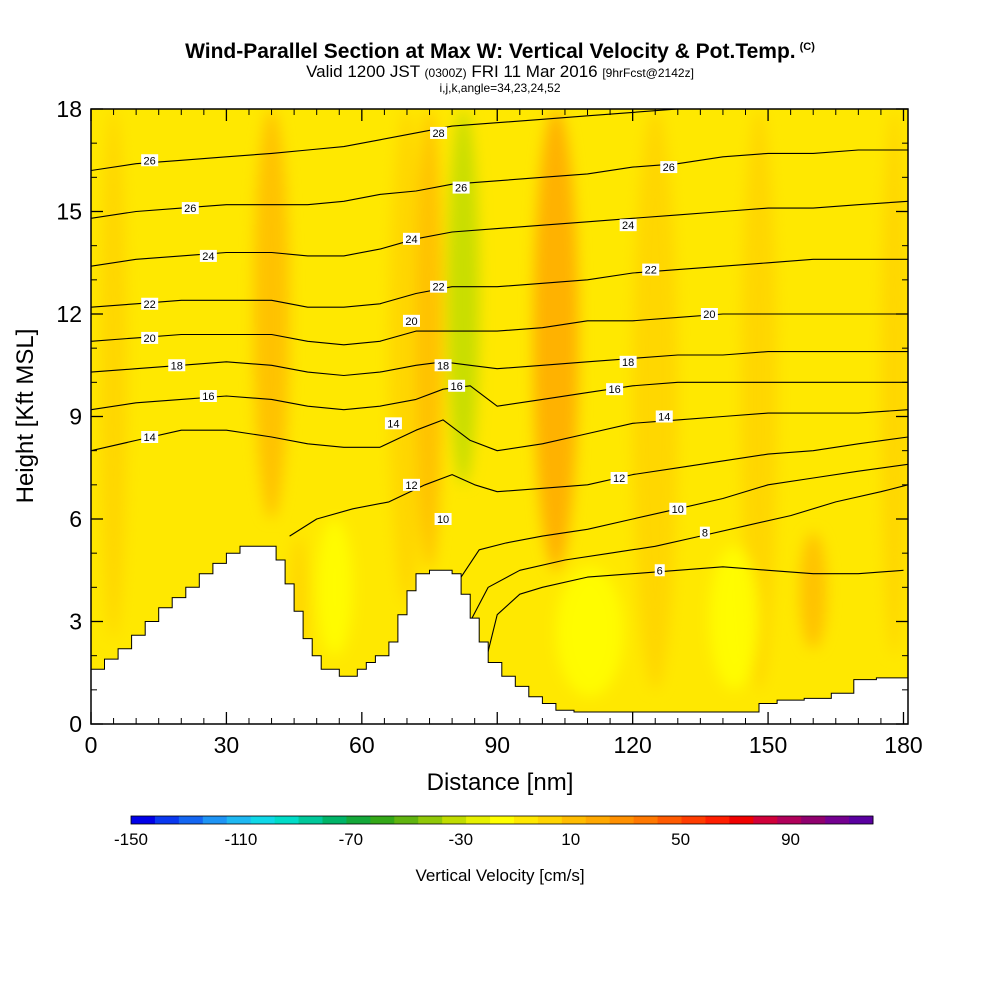  I want to click on contour-label: 8, so click(705, 534).